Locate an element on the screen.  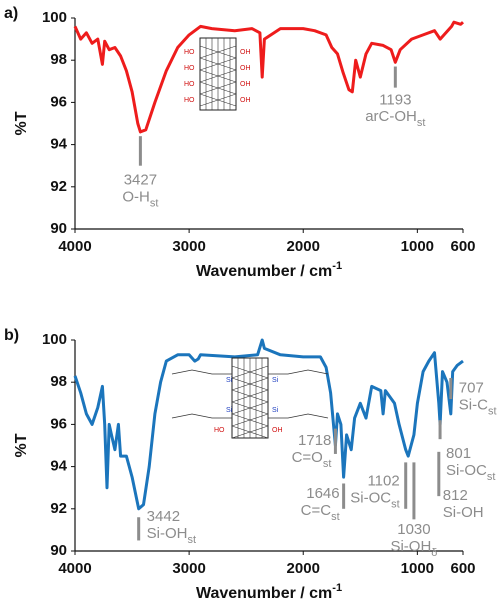
annotation-label: C=Ost is located at coordinates (312, 459).